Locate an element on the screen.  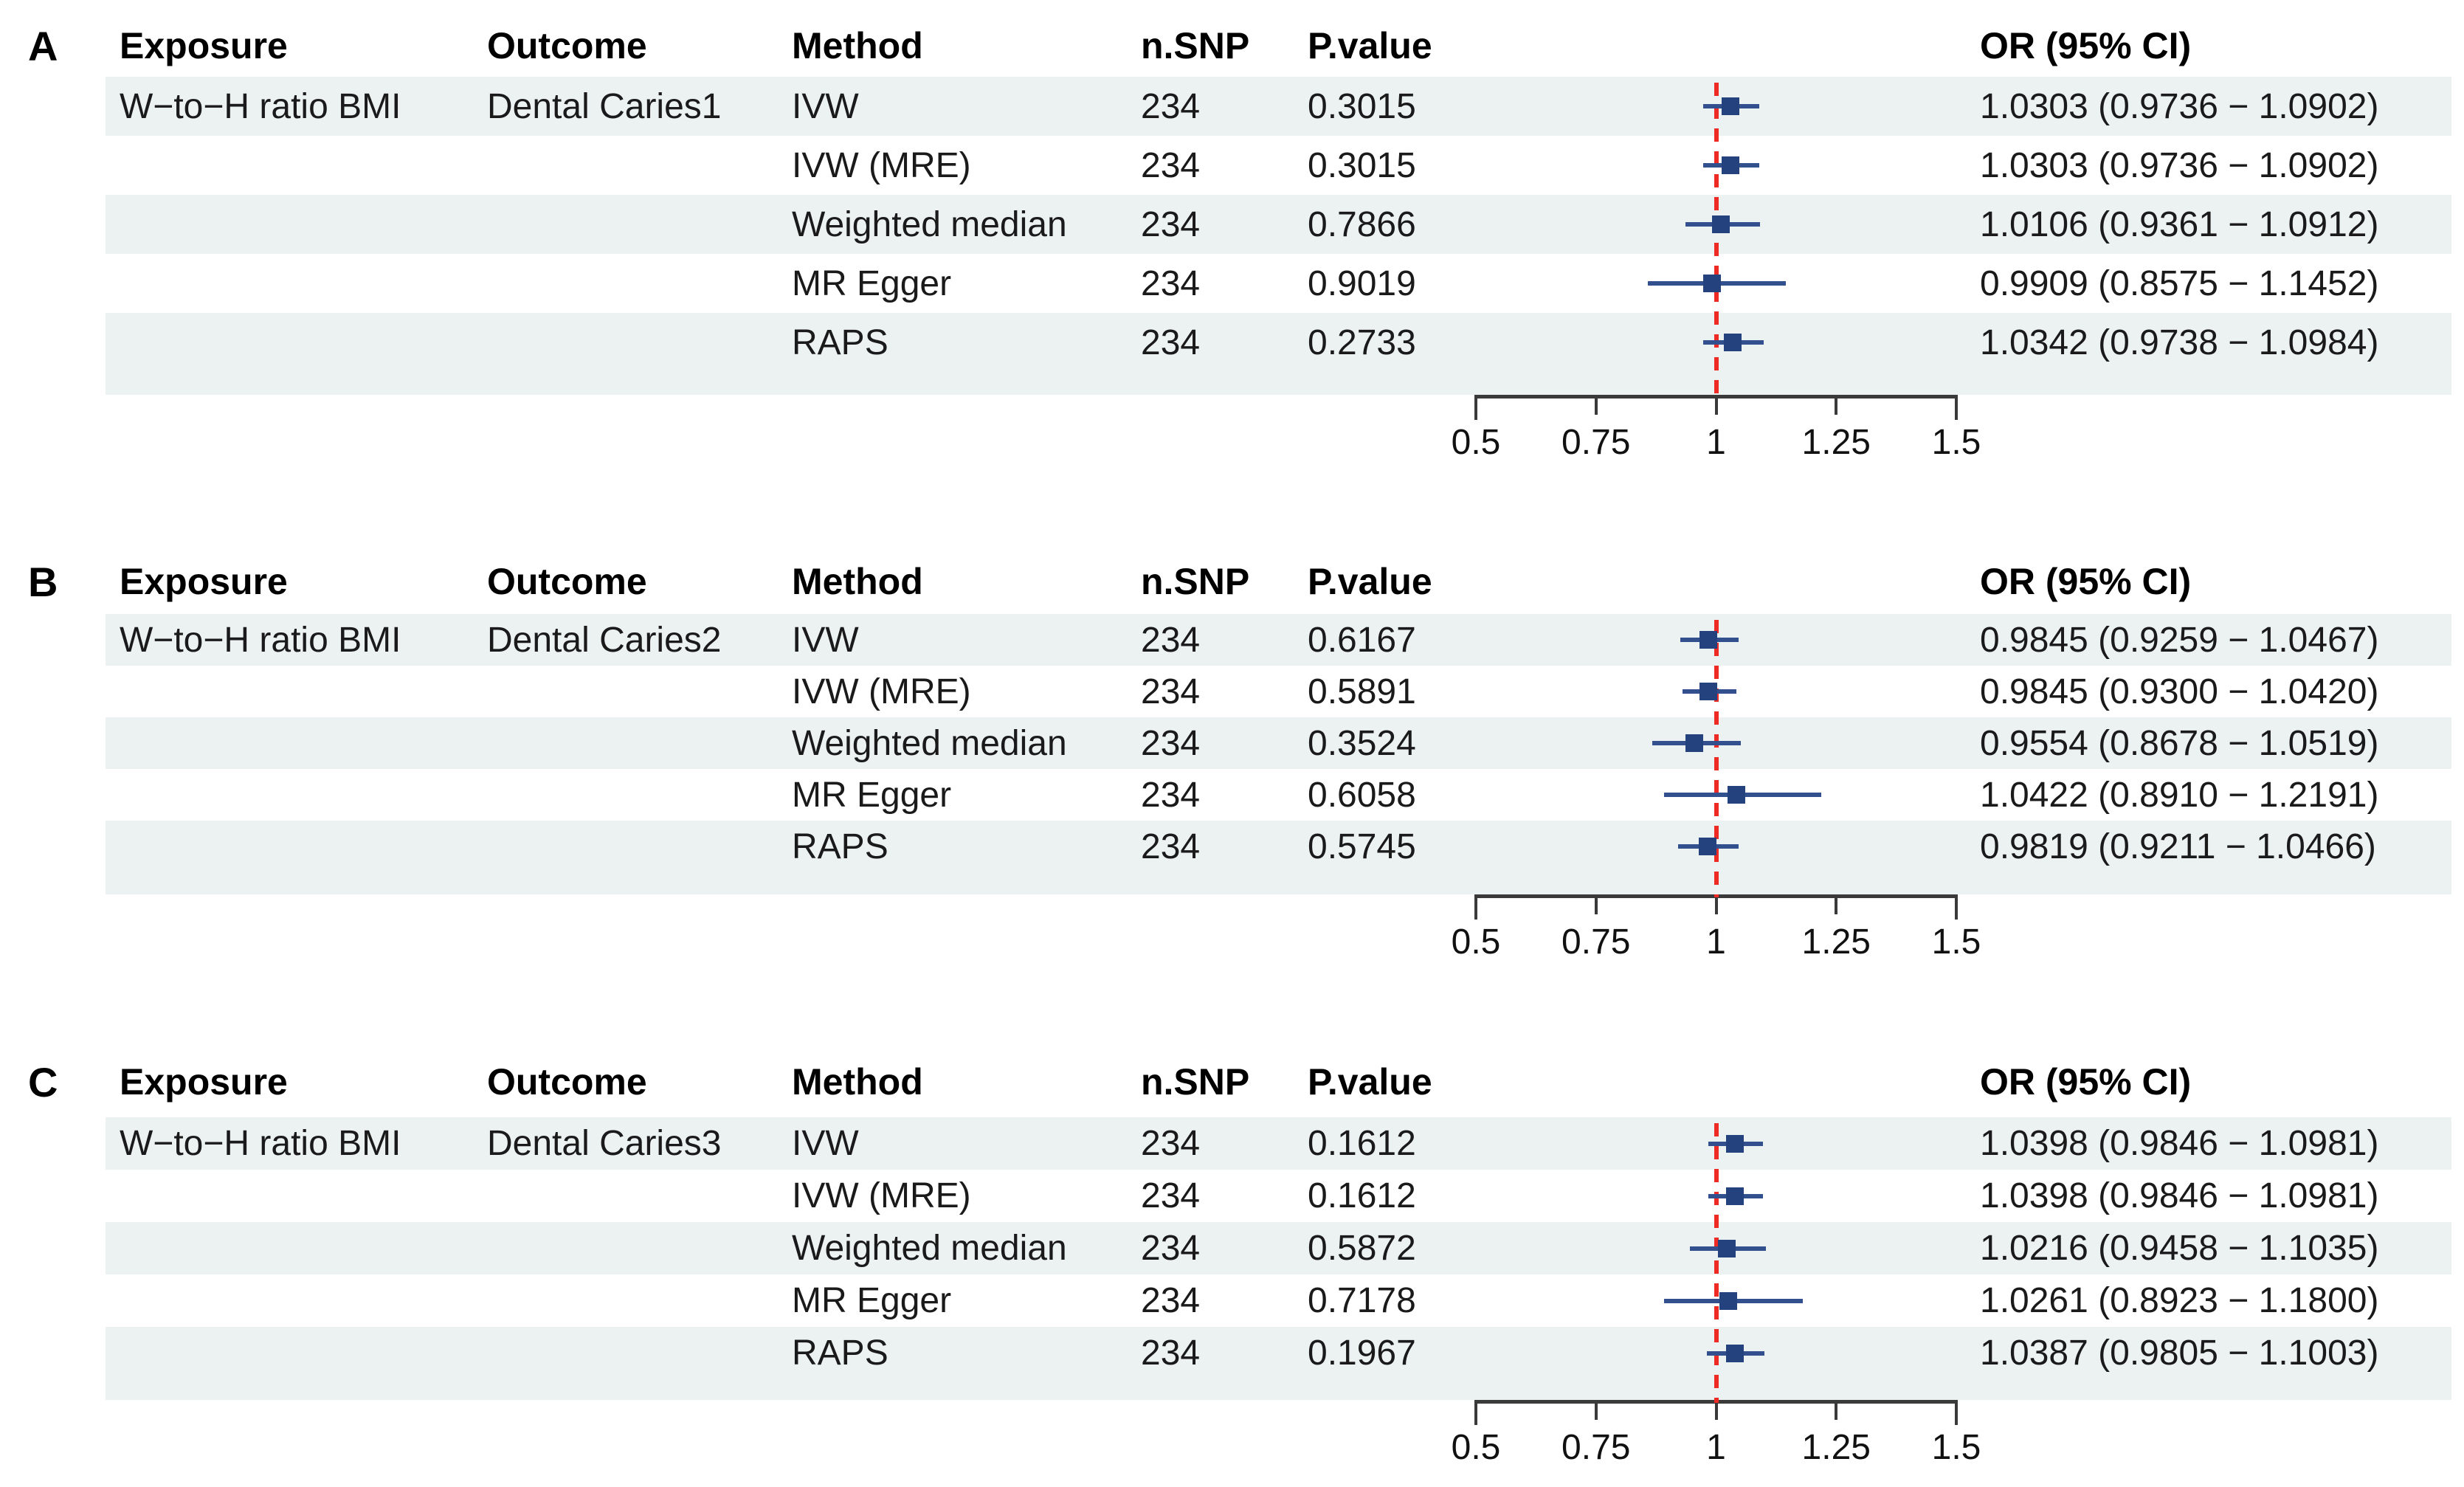
column-header-outcome: Outcome is located at coordinates (567, 1082).